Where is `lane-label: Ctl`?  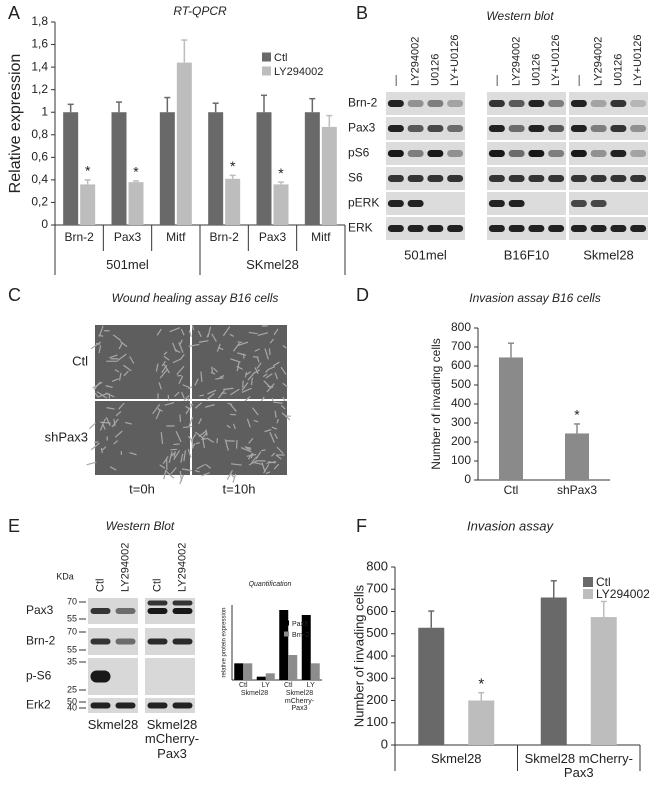
lane-label: Ctl is located at coordinates (157, 585).